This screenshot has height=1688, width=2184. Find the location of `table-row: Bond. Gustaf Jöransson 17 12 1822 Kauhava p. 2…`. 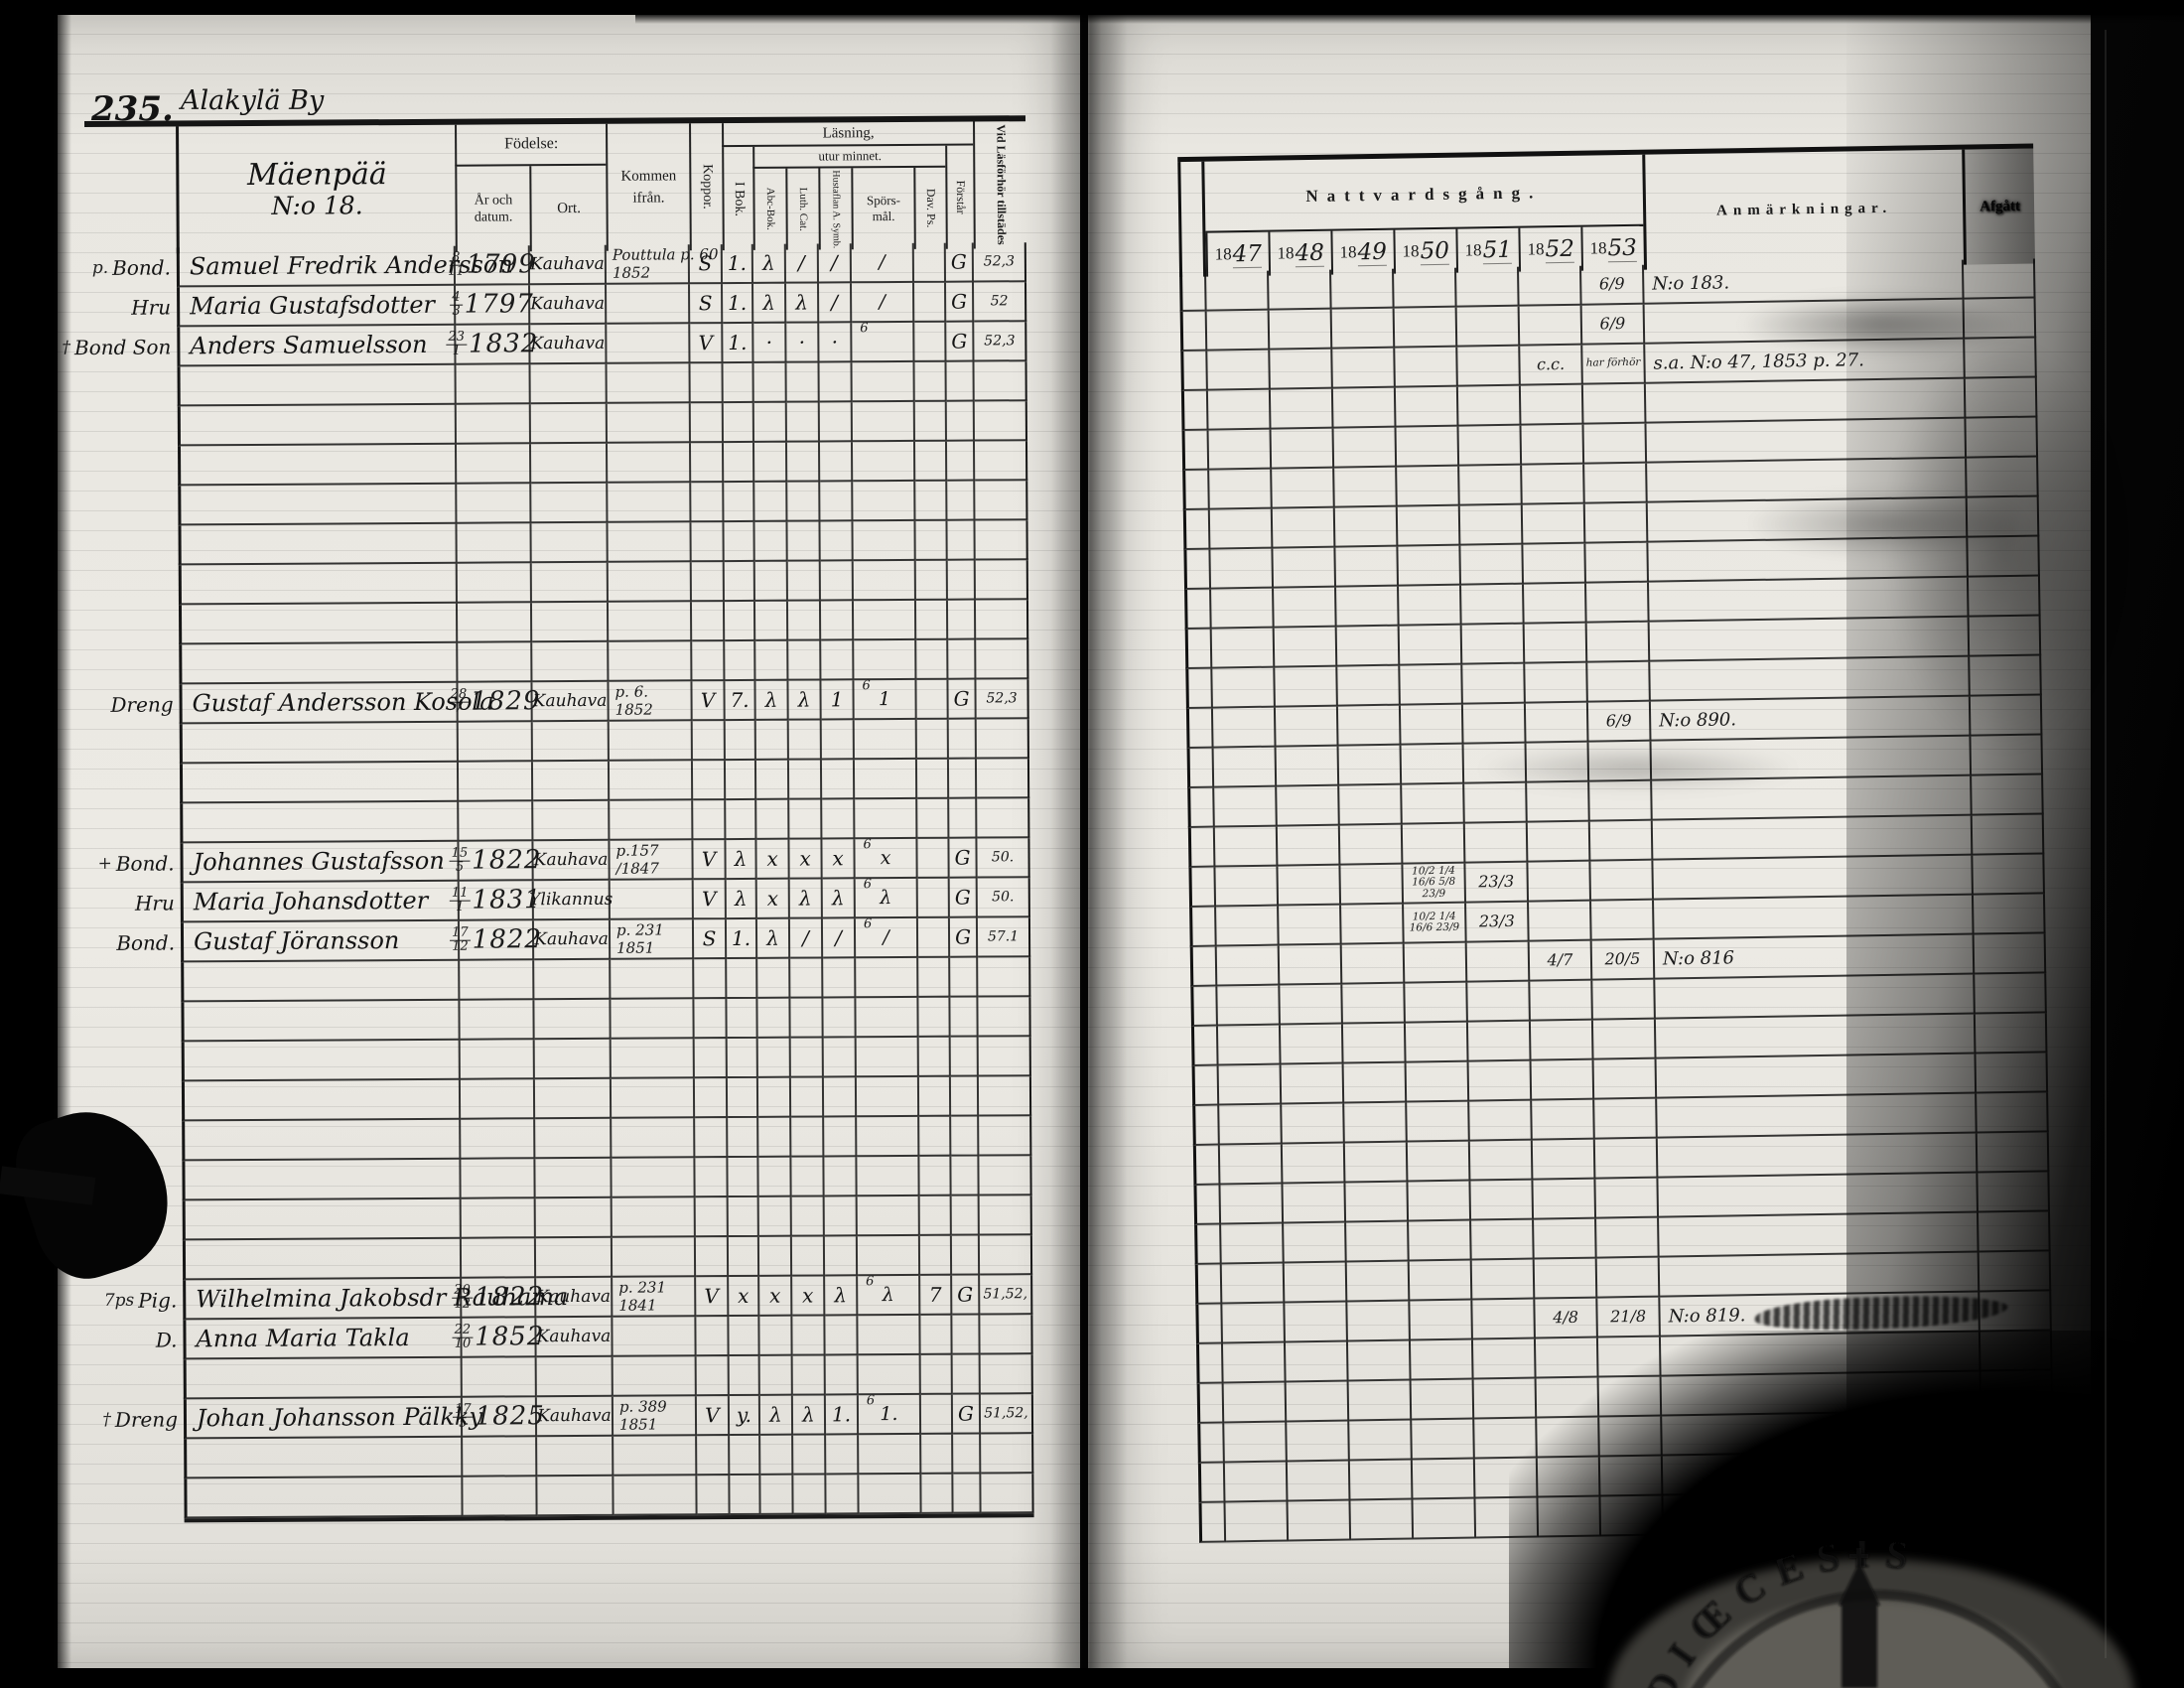

table-row: Bond. Gustaf Jöransson 17 12 1822 Kauhava p. 2… is located at coordinates (560, 939).